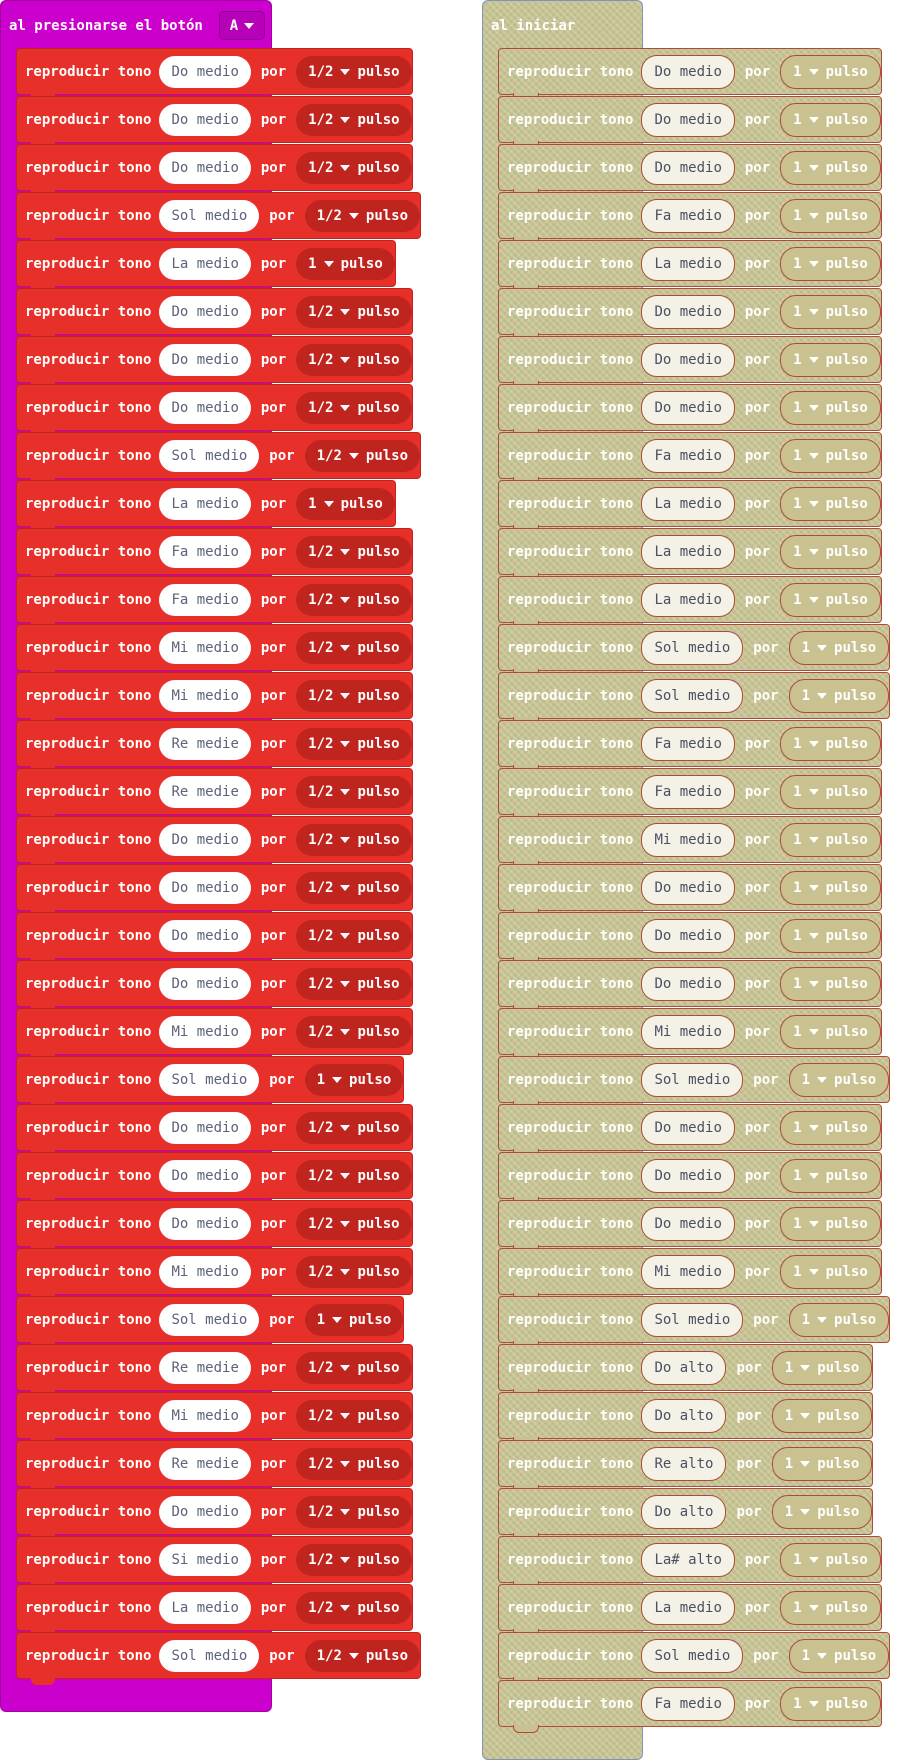 This screenshot has width=902, height=1760. Describe the element at coordinates (690, 1562) in the screenshot. I see `play-tone-block: reproducir tono La# alto por 1 pulso` at that location.